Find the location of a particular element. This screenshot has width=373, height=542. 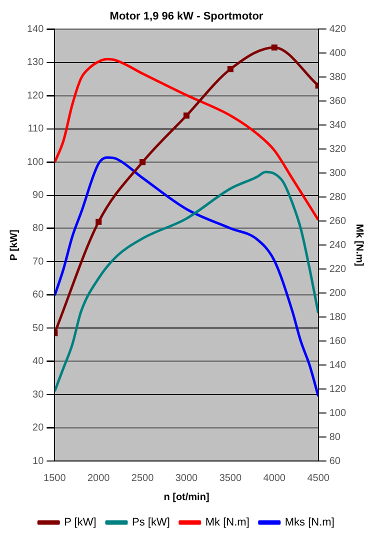

y2-tick-label: 420 is located at coordinates (337, 29).